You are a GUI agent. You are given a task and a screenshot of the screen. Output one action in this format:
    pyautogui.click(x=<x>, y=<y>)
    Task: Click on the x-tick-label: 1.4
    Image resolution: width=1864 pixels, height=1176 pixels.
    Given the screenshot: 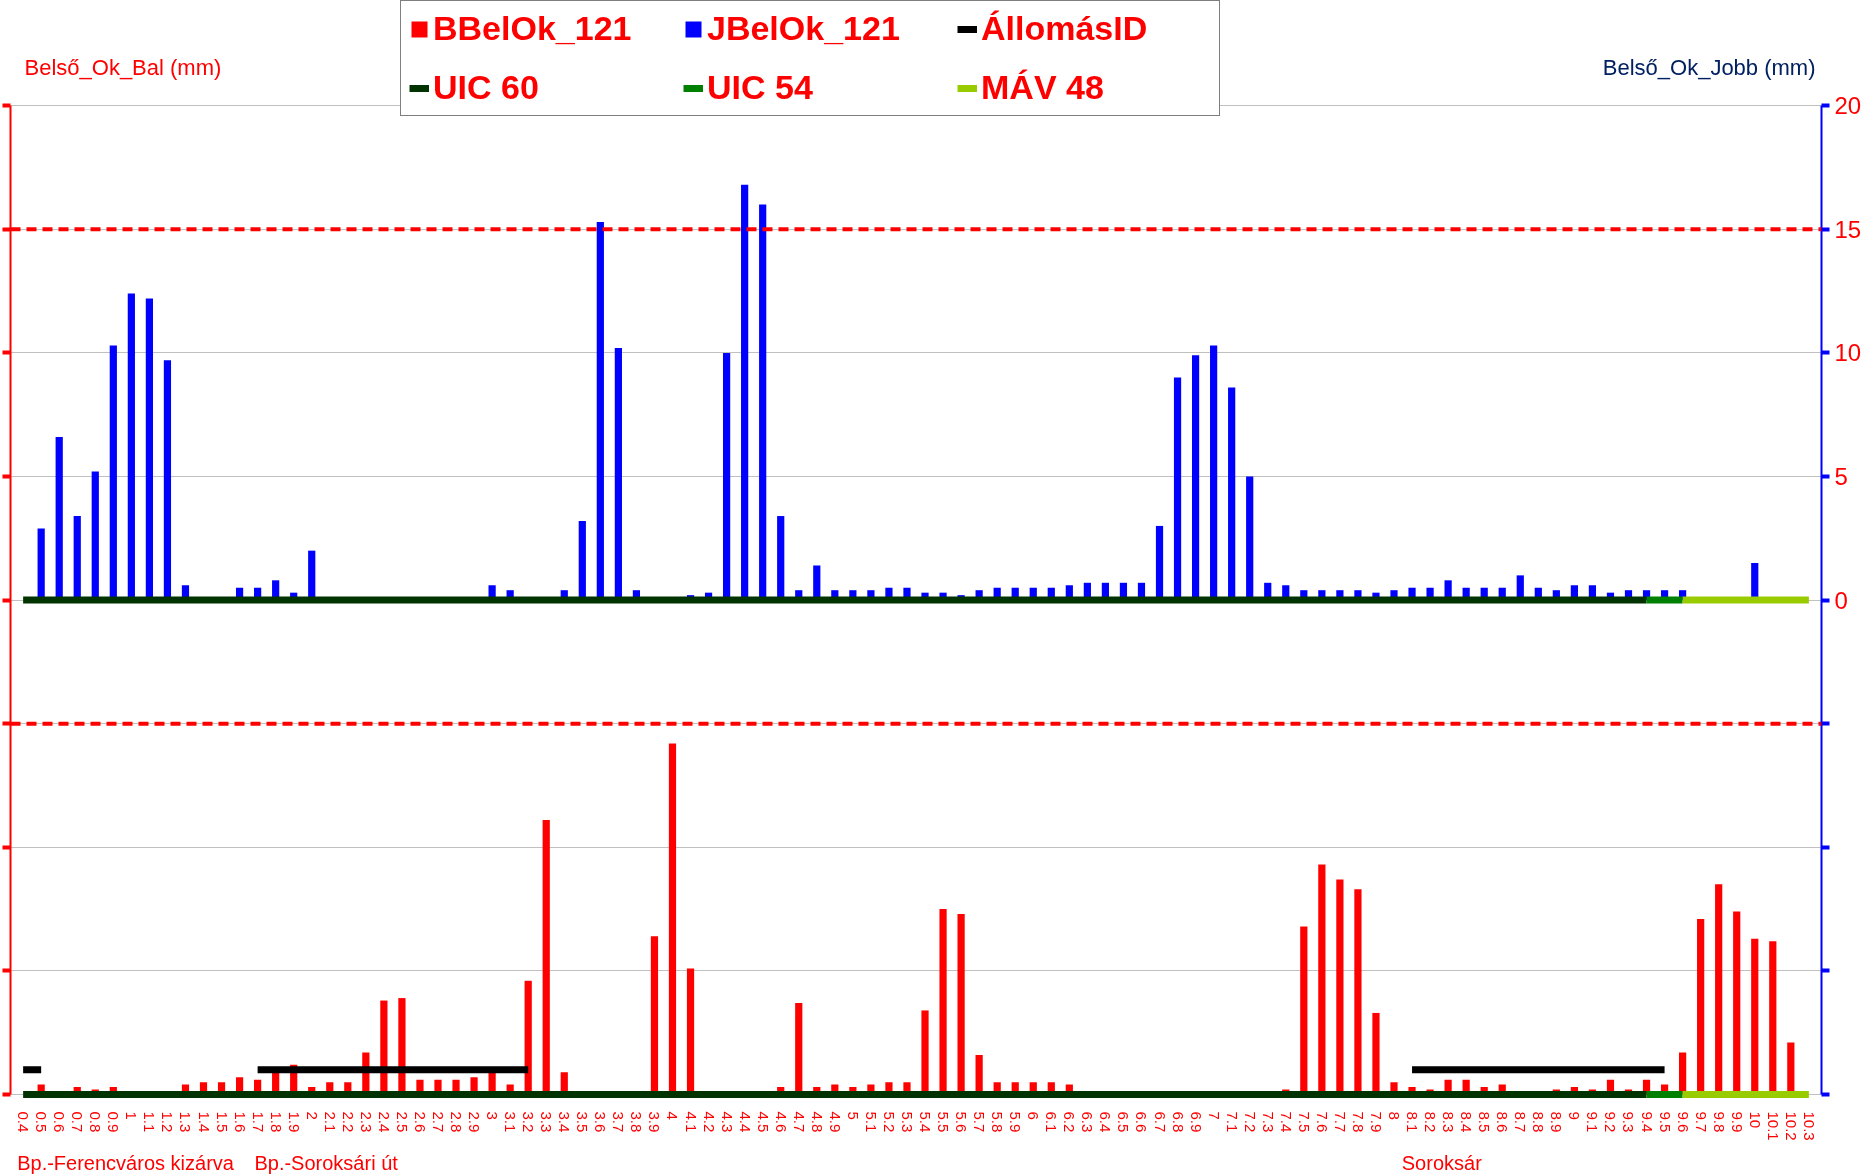 What is the action you would take?
    pyautogui.click(x=204, y=1122)
    